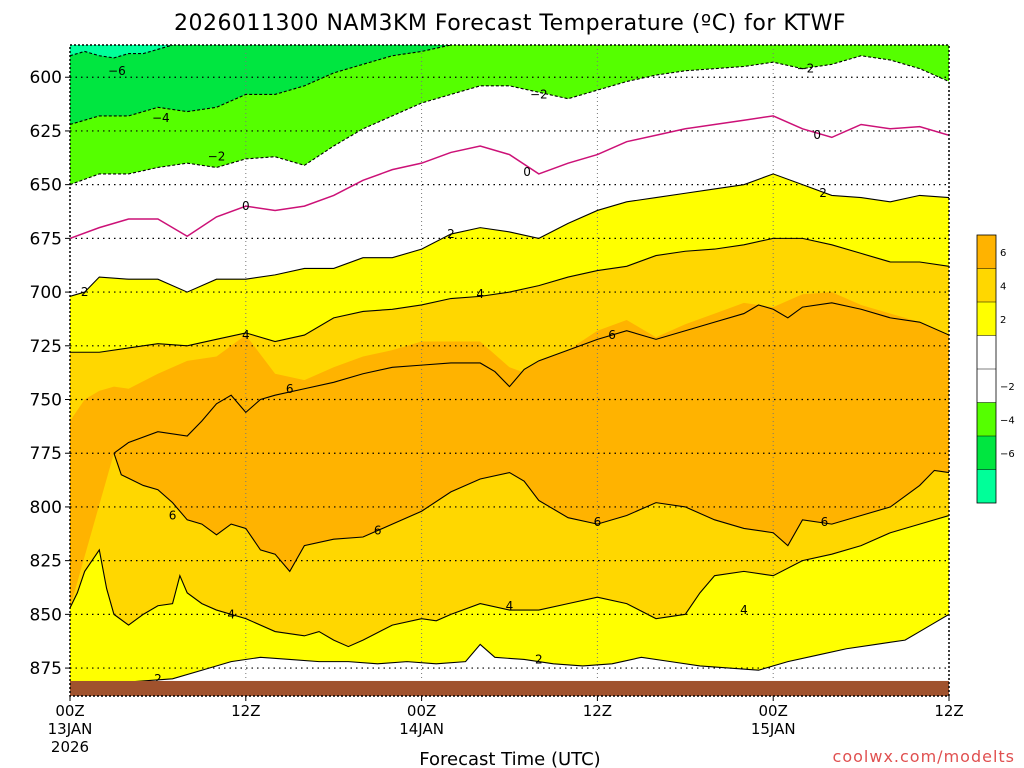  What do you see at coordinates (46, 615) in the screenshot?
I see `y-tick-label-850: 850` at bounding box center [46, 615].